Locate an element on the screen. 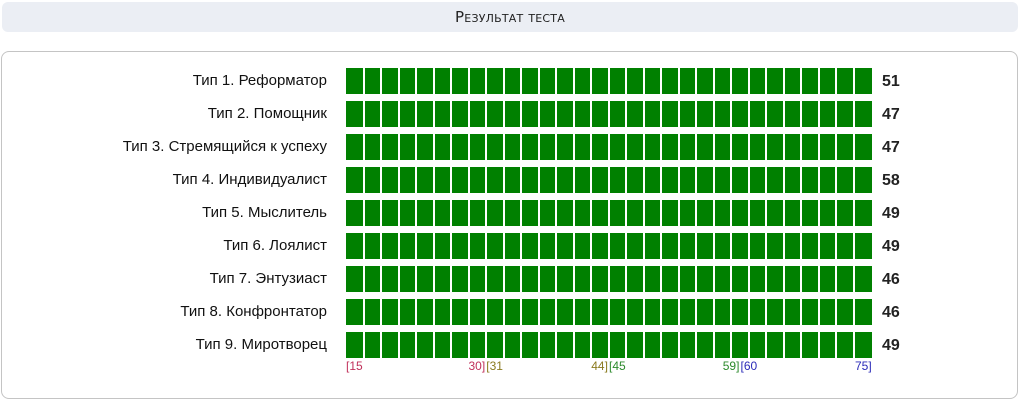 This screenshot has height=400, width=1020. result-row: Тип 7. Энтузиаст 46 is located at coordinates (510, 279).